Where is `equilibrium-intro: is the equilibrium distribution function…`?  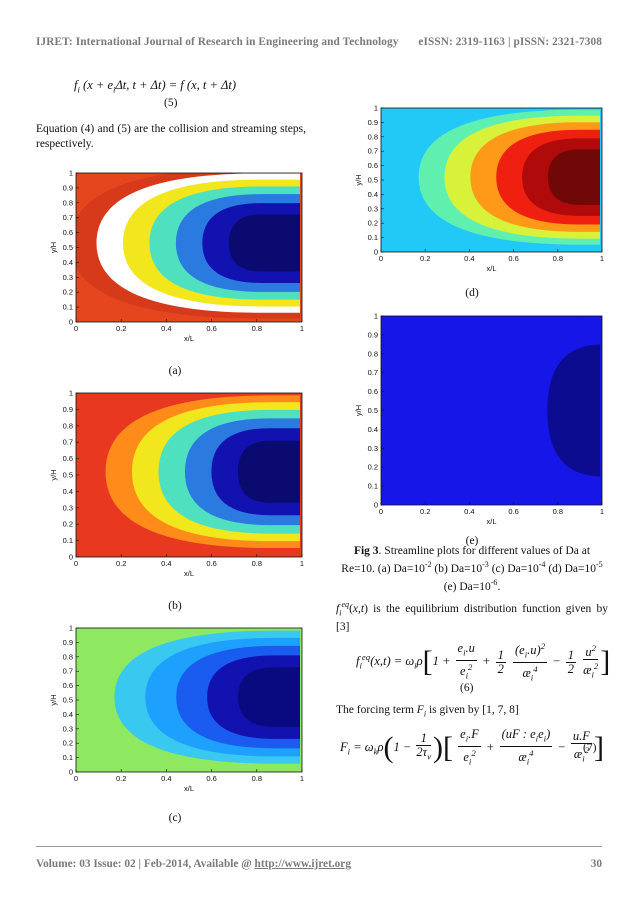 equilibrium-intro: is the equilibrium distribution function… is located at coordinates (472, 618).